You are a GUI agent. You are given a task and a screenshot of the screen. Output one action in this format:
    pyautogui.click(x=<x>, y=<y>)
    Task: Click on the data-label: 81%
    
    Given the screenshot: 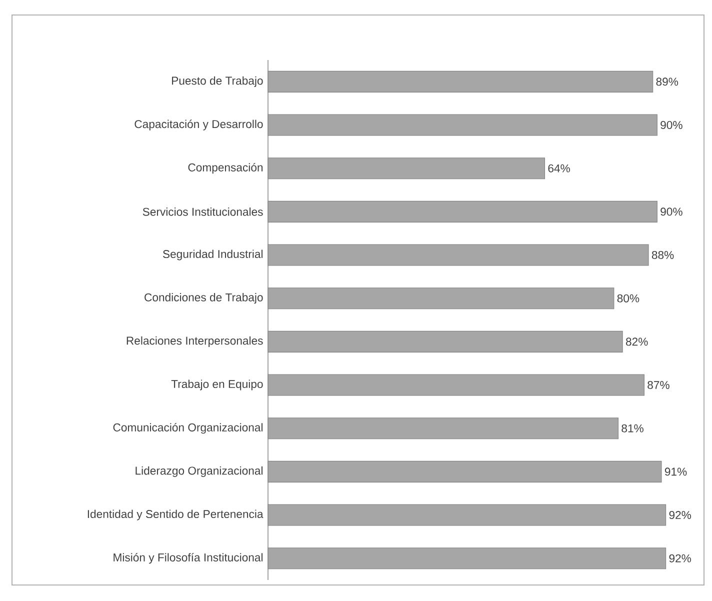 What is the action you would take?
    pyautogui.click(x=633, y=428)
    